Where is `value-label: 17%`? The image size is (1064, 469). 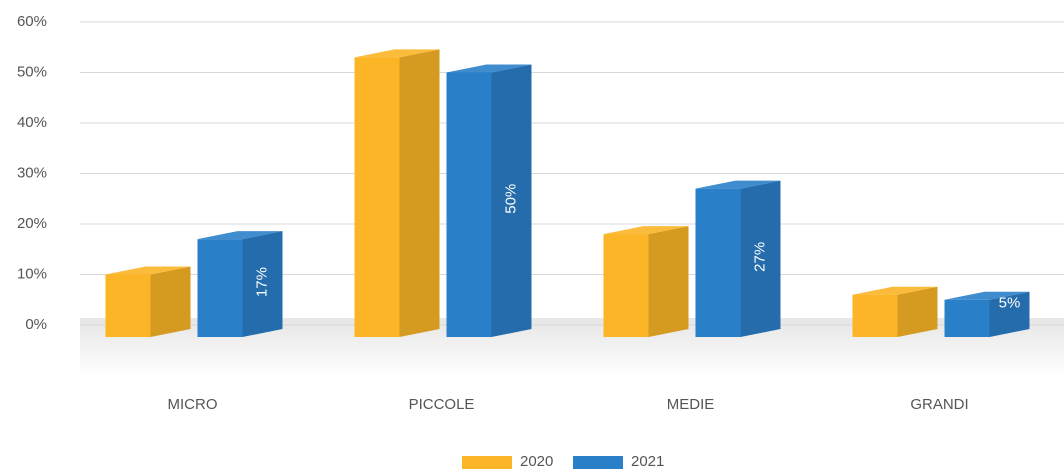
value-label: 17% is located at coordinates (261, 282).